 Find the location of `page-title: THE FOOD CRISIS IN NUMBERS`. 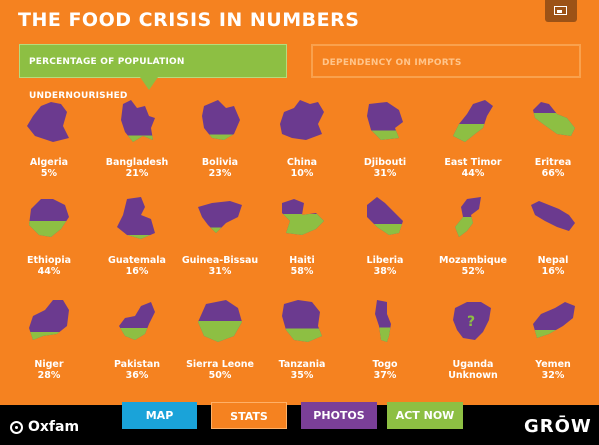

page-title: THE FOOD CRISIS IN NUMBERS is located at coordinates (189, 20).